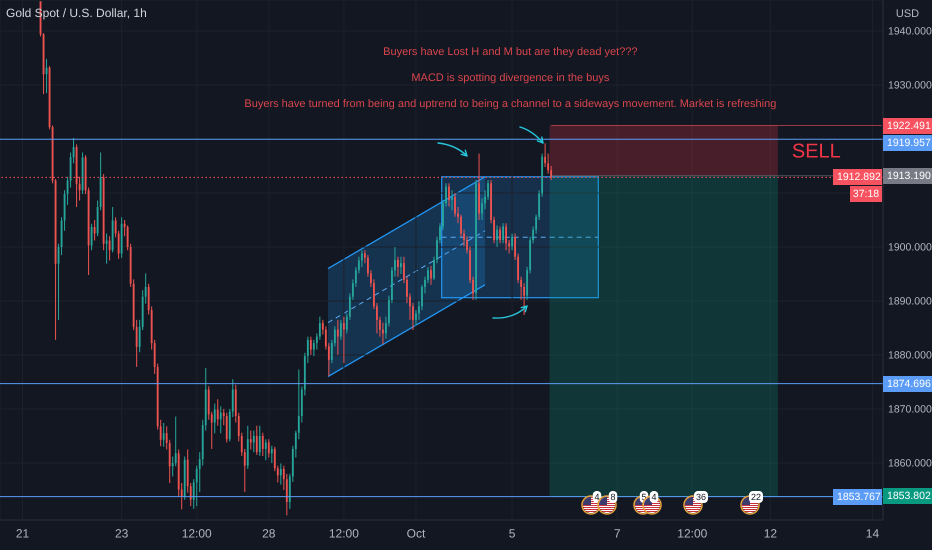 This screenshot has width=932, height=550. Describe the element at coordinates (512, 533) in the screenshot. I see `x-tick-label: 5` at that location.